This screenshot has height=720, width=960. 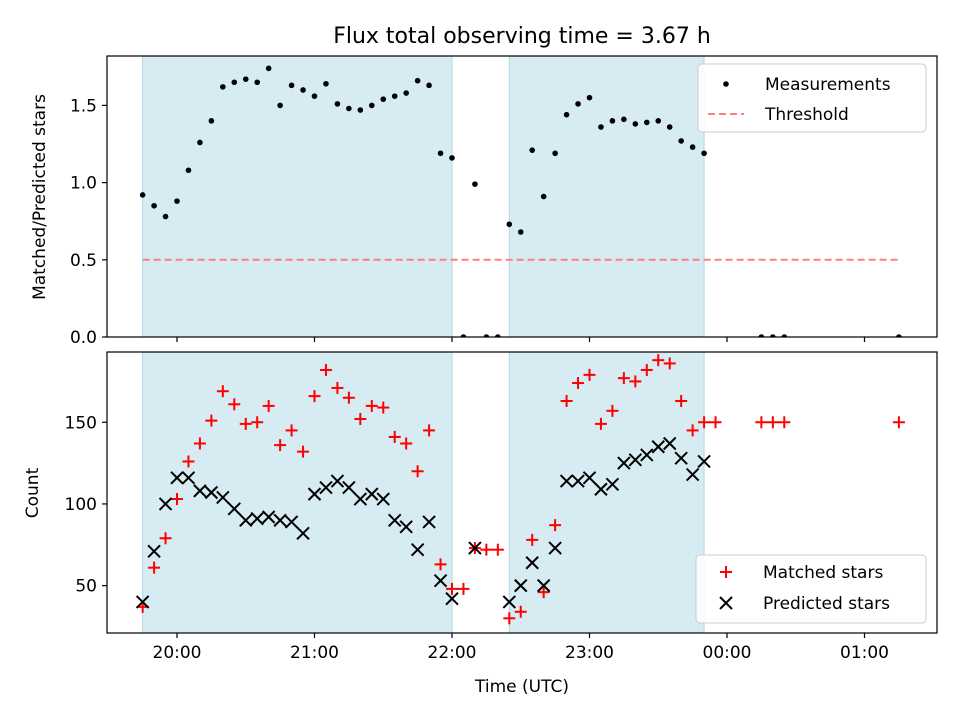 I want to click on x-tick-label: 00:00, so click(x=727, y=653).